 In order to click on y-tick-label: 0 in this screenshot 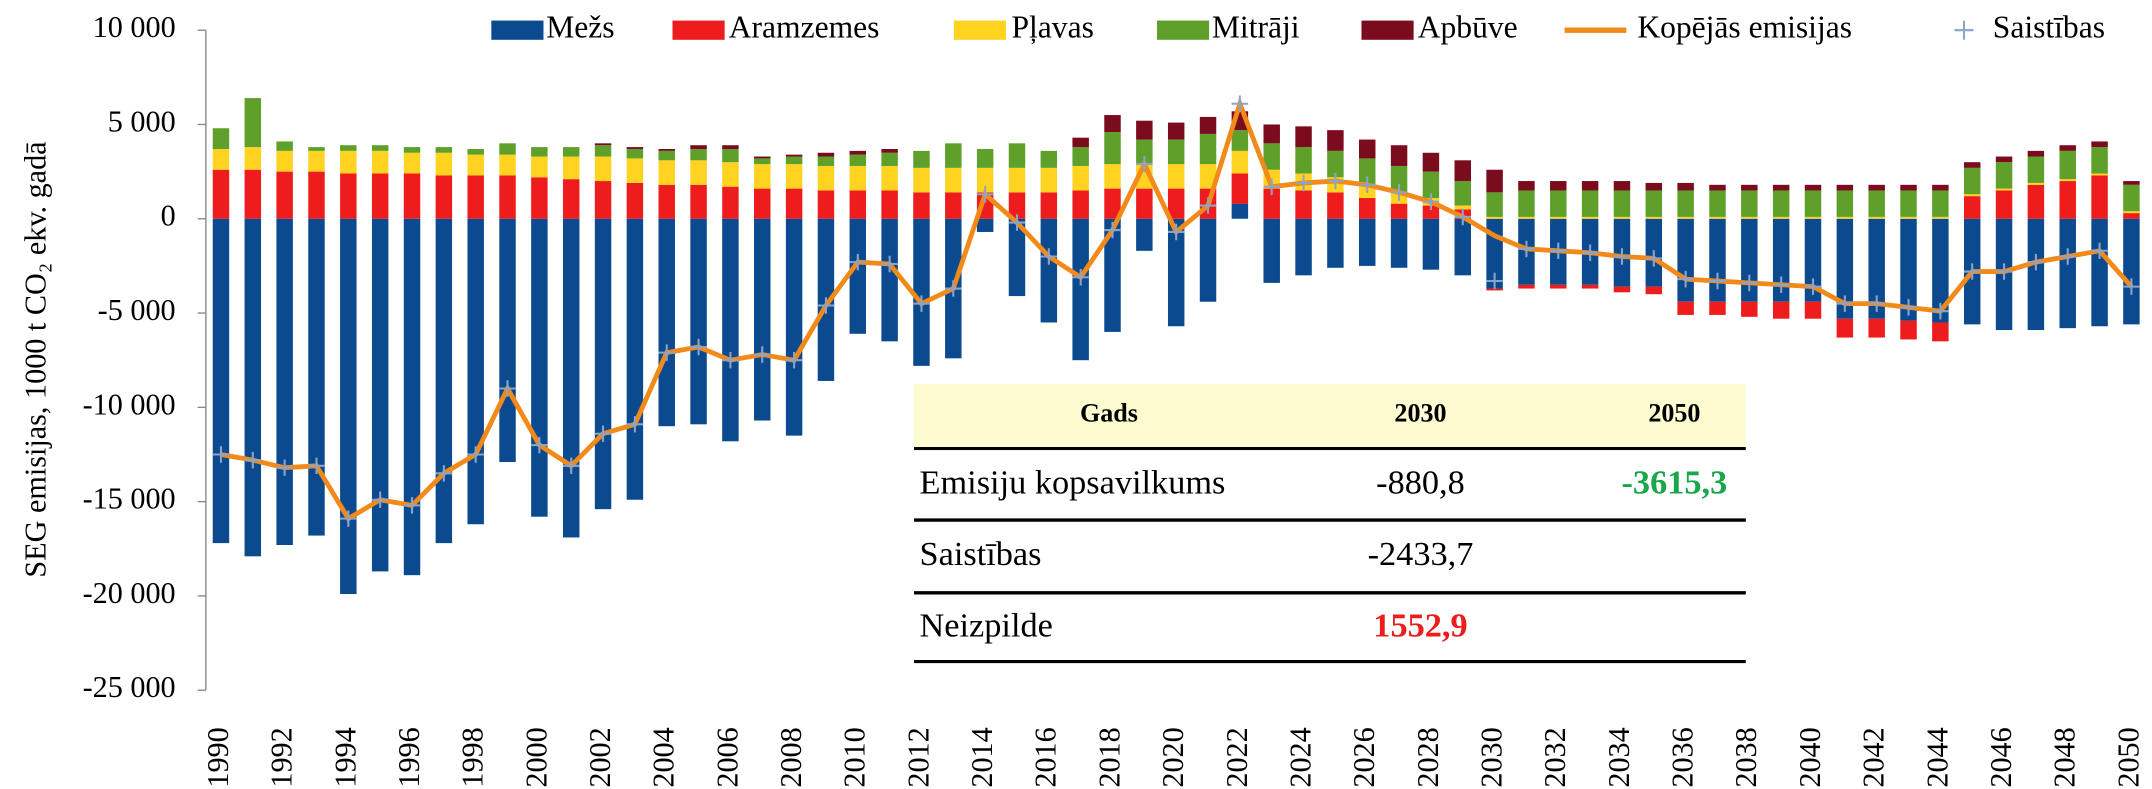, I will do `click(168, 216)`.